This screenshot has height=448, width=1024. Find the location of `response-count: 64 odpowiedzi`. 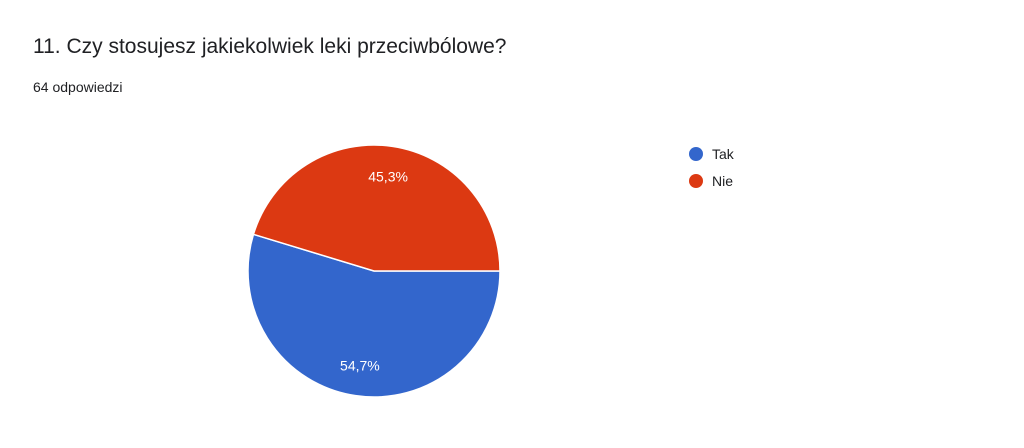

response-count: 64 odpowiedzi is located at coordinates (78, 87).